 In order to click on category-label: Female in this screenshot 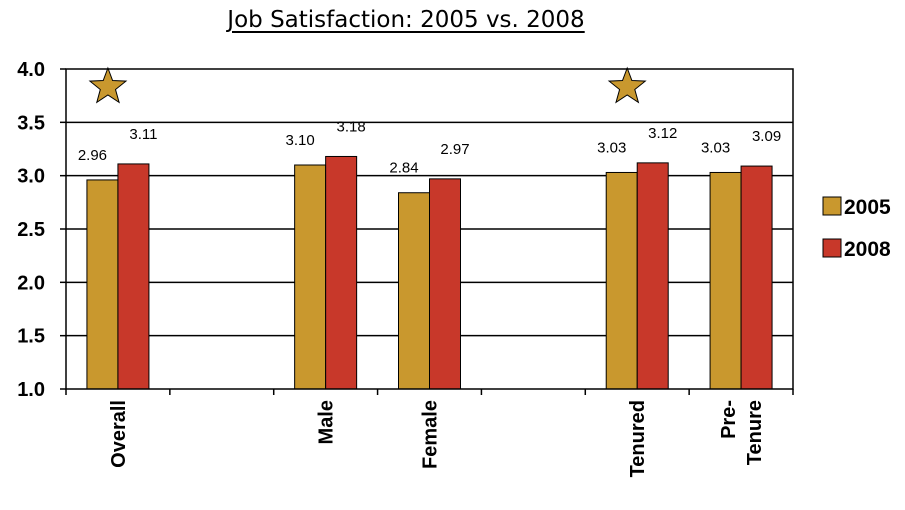, I will do `click(431, 434)`.